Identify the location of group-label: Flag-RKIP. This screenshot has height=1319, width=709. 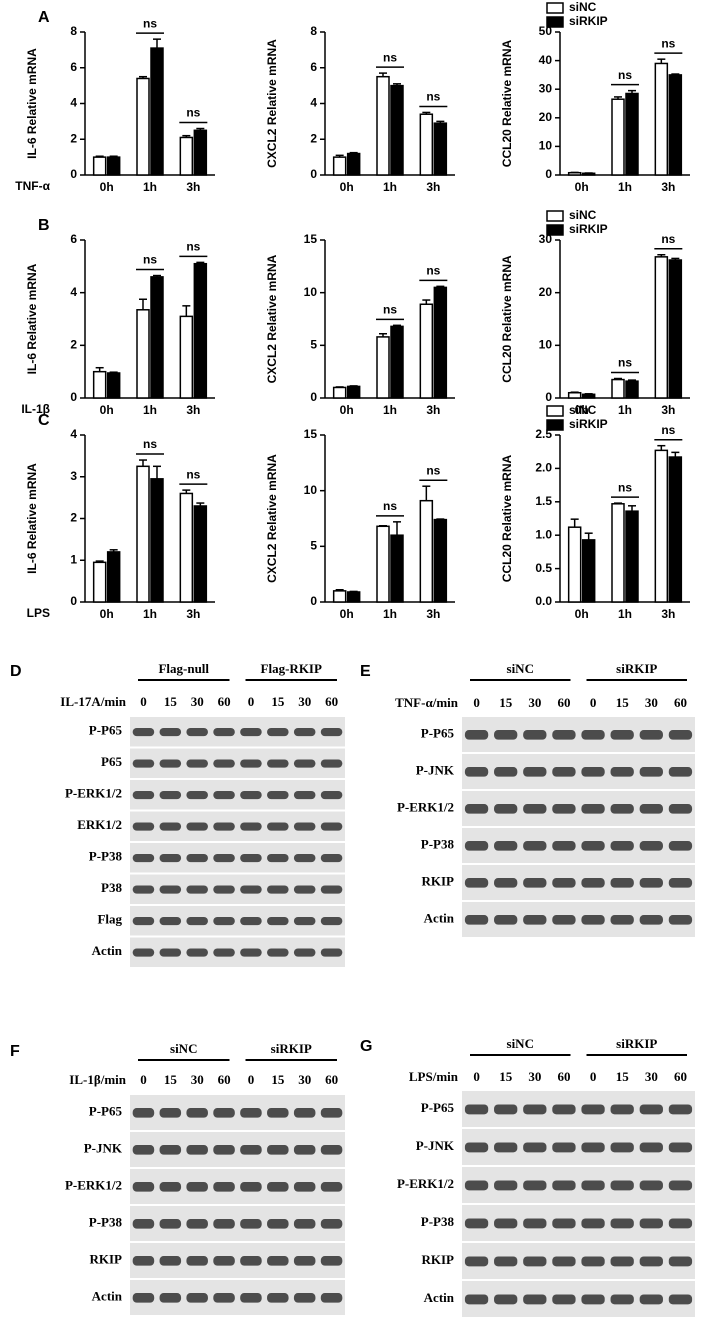
(291, 668).